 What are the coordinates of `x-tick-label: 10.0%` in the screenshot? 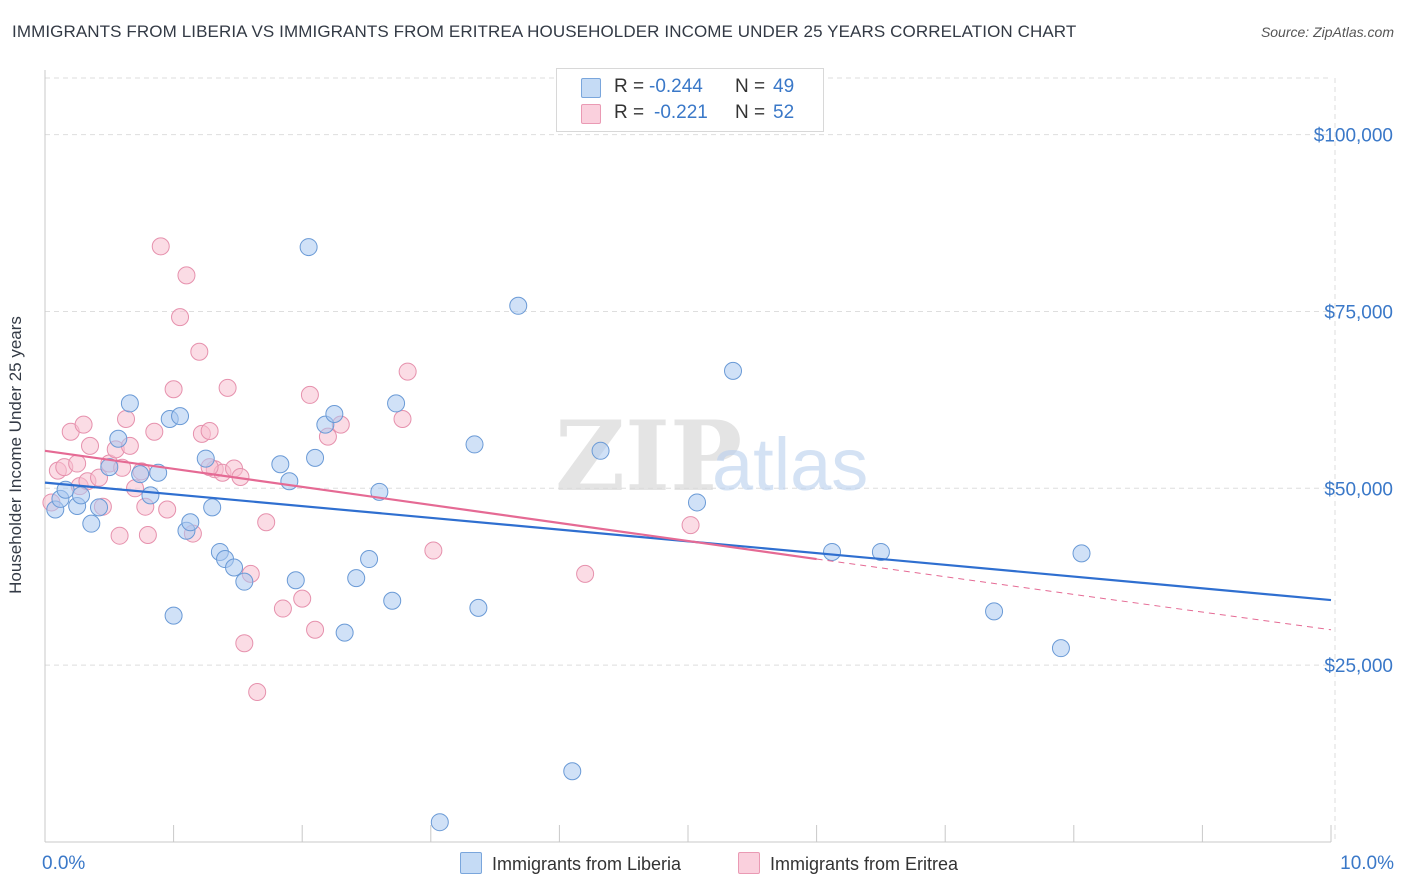 It's located at (1367, 863).